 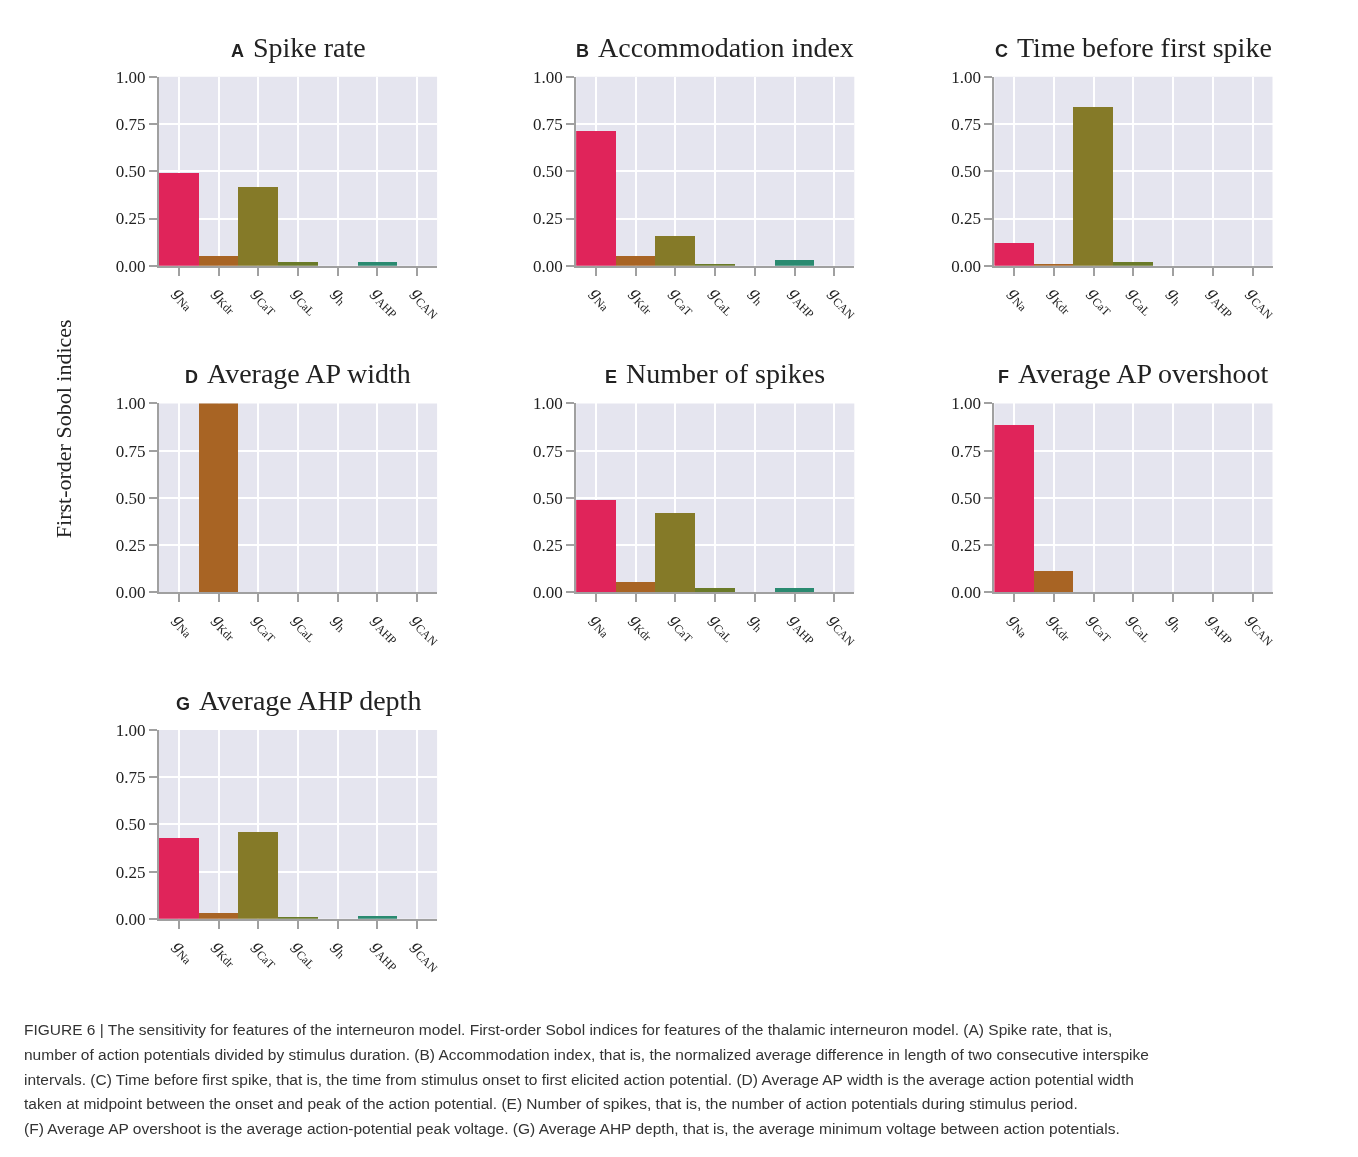 I want to click on chart-title: E Number of spikes, so click(x=715, y=373).